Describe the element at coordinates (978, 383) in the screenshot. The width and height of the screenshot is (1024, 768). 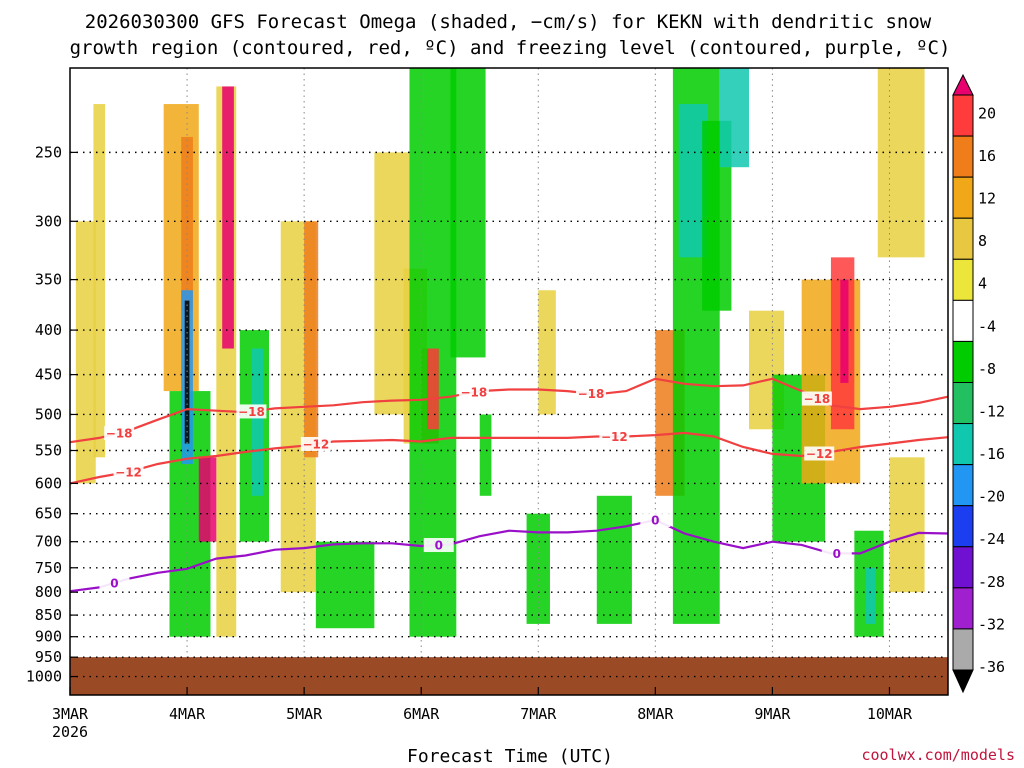
I see `colorbar: 20 16 12 8 4 -4 -8 -12 -16 -20 -24 -28 -32 -36` at that location.